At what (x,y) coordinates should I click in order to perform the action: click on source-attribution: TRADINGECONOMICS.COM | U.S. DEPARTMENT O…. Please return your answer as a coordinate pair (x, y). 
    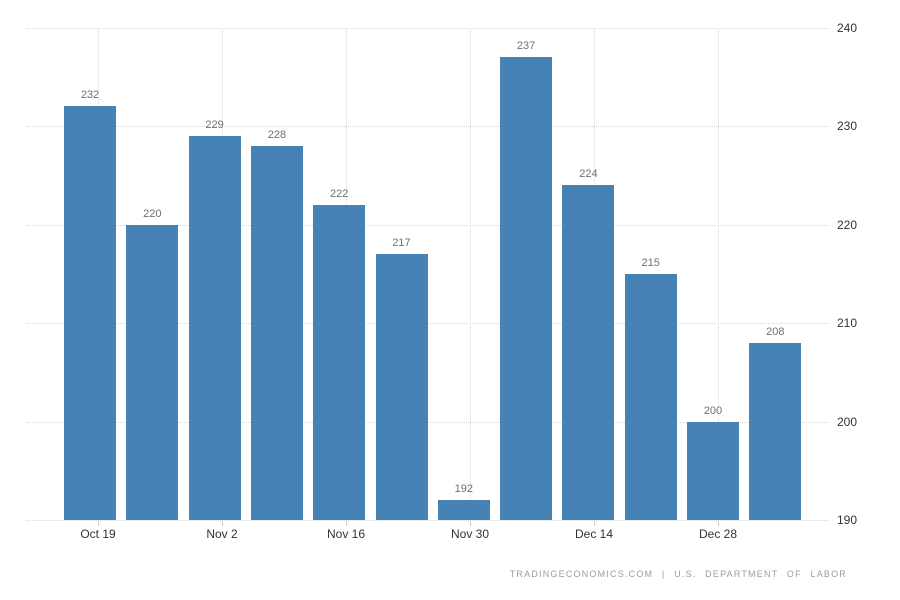
    Looking at the image, I should click on (678, 574).